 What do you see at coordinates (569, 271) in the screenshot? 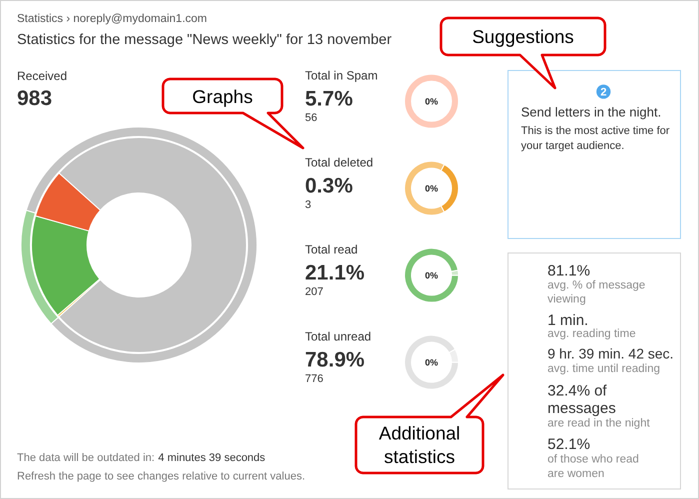
I see `text: 81.1%` at bounding box center [569, 271].